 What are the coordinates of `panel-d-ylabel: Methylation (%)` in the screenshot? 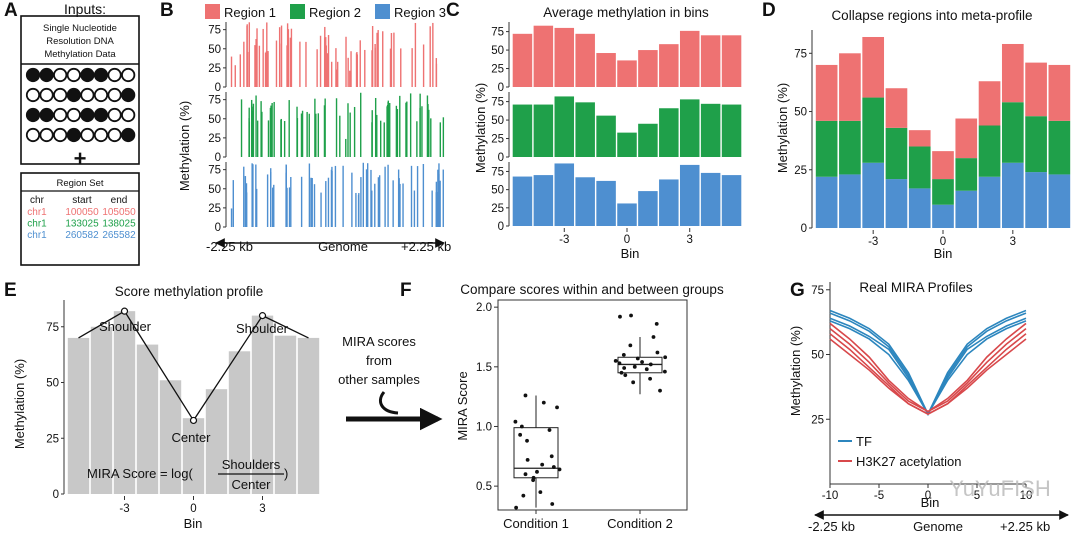 It's located at (782, 128).